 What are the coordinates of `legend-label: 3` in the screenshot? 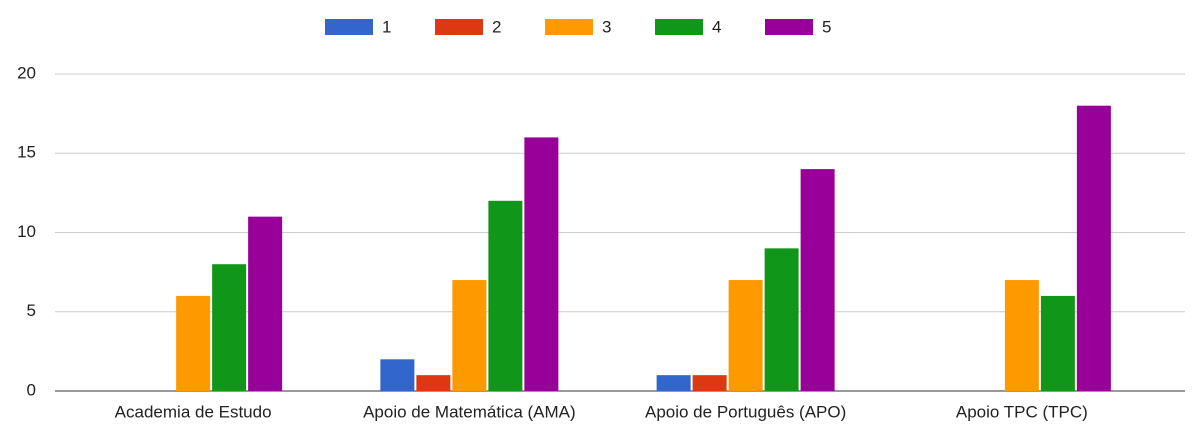 It's located at (606, 26).